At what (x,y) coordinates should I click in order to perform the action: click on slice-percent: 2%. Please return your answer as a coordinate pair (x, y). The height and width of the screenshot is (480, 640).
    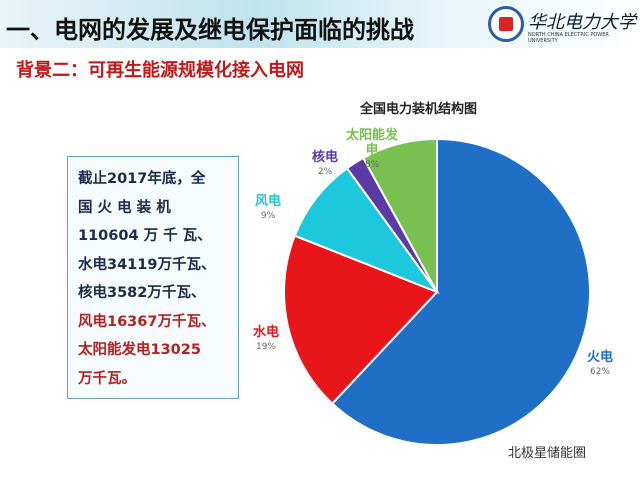
    Looking at the image, I should click on (325, 172).